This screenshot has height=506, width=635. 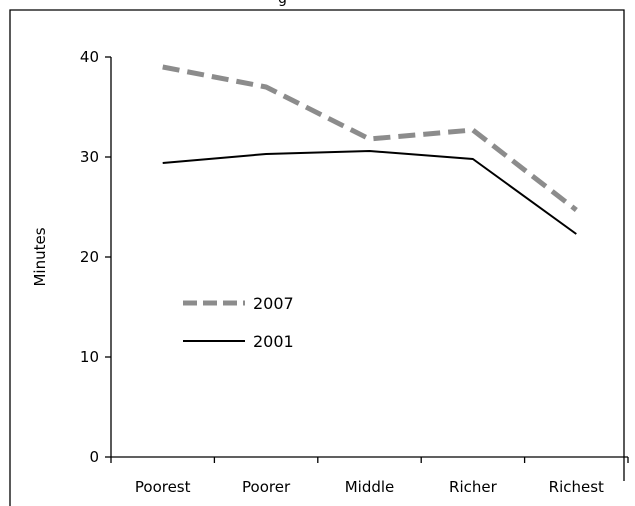 What do you see at coordinates (273, 341) in the screenshot?
I see `legend-label-2001: 2001` at bounding box center [273, 341].